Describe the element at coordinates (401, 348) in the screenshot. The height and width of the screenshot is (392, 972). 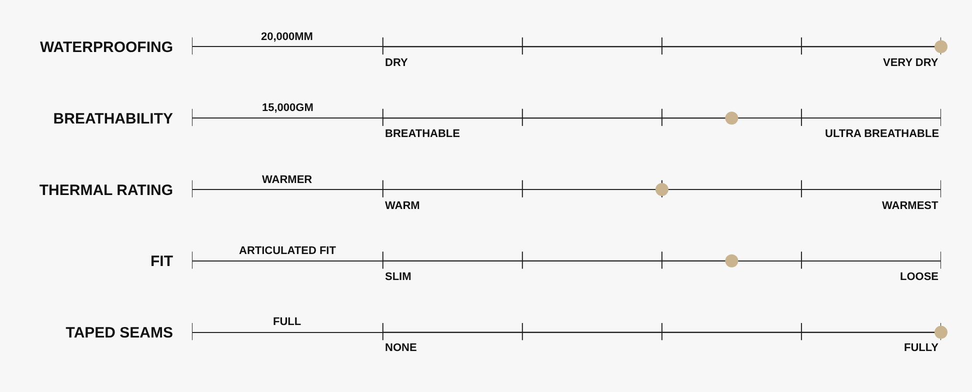
I see `annotation: NONE` at that location.